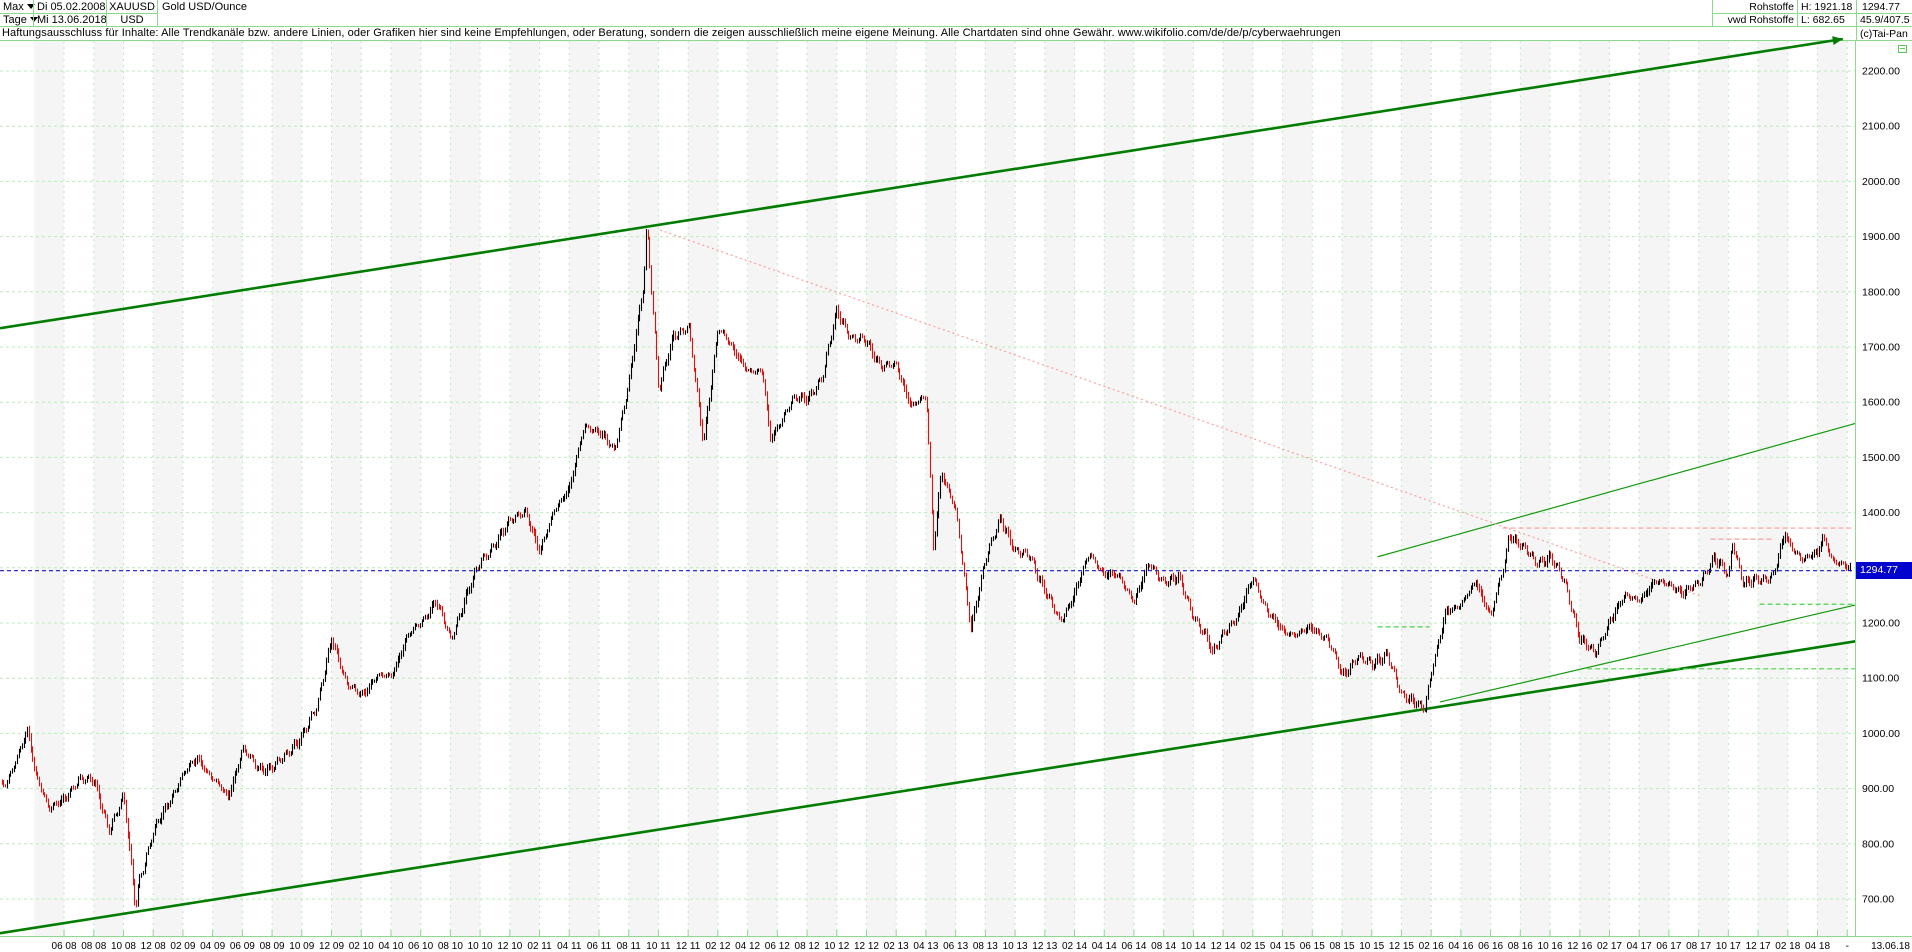  Describe the element at coordinates (301, 946) in the screenshot. I see `x-axis-label: 10 09` at that location.